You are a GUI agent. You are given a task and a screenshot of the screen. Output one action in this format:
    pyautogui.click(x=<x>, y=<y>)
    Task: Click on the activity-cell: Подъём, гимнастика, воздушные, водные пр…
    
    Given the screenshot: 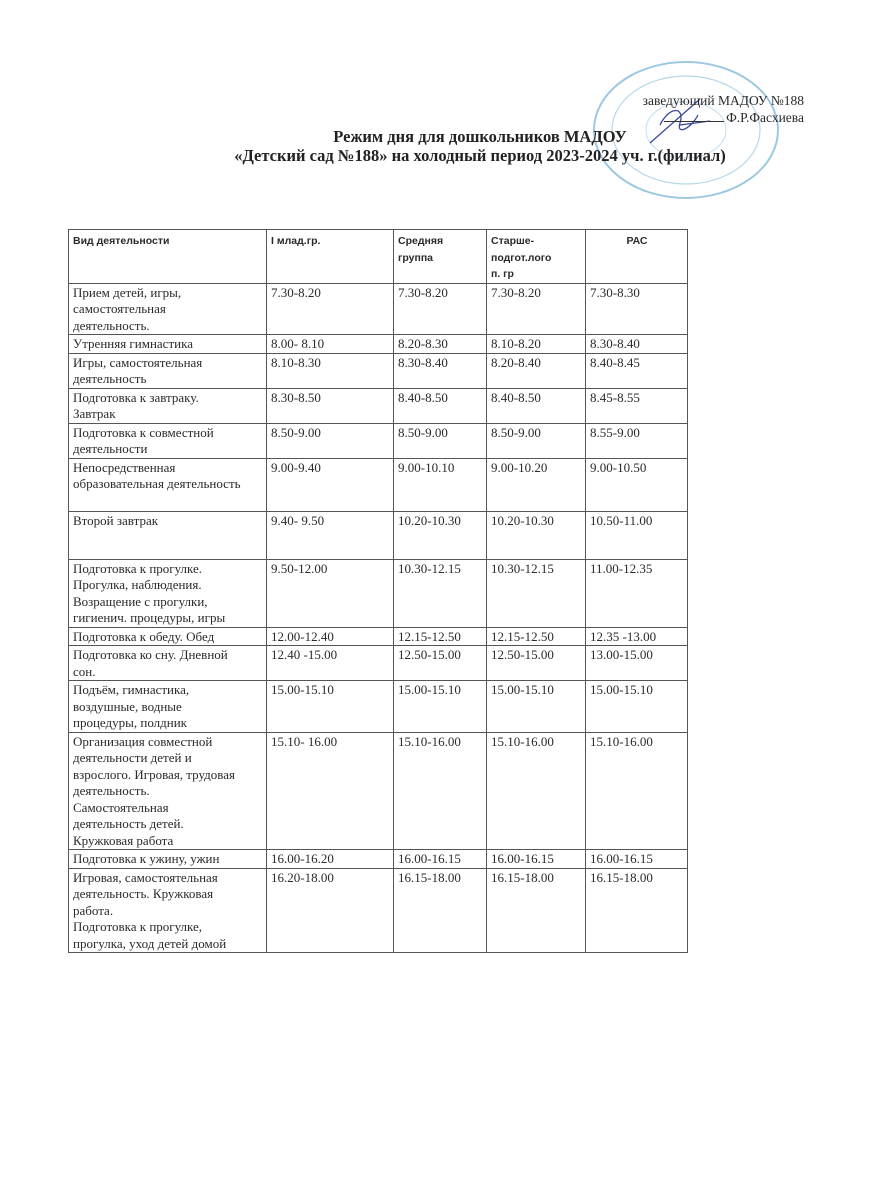 What is the action you would take?
    pyautogui.click(x=167, y=706)
    